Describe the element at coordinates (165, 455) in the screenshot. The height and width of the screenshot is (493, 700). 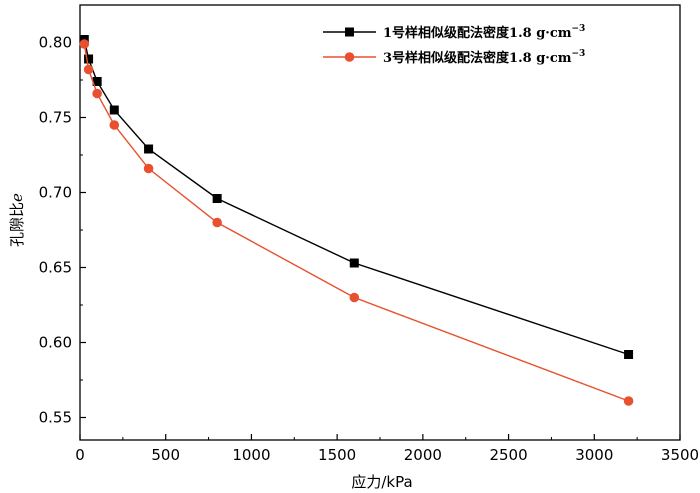
I see `x-tick-label-500: 500` at that location.